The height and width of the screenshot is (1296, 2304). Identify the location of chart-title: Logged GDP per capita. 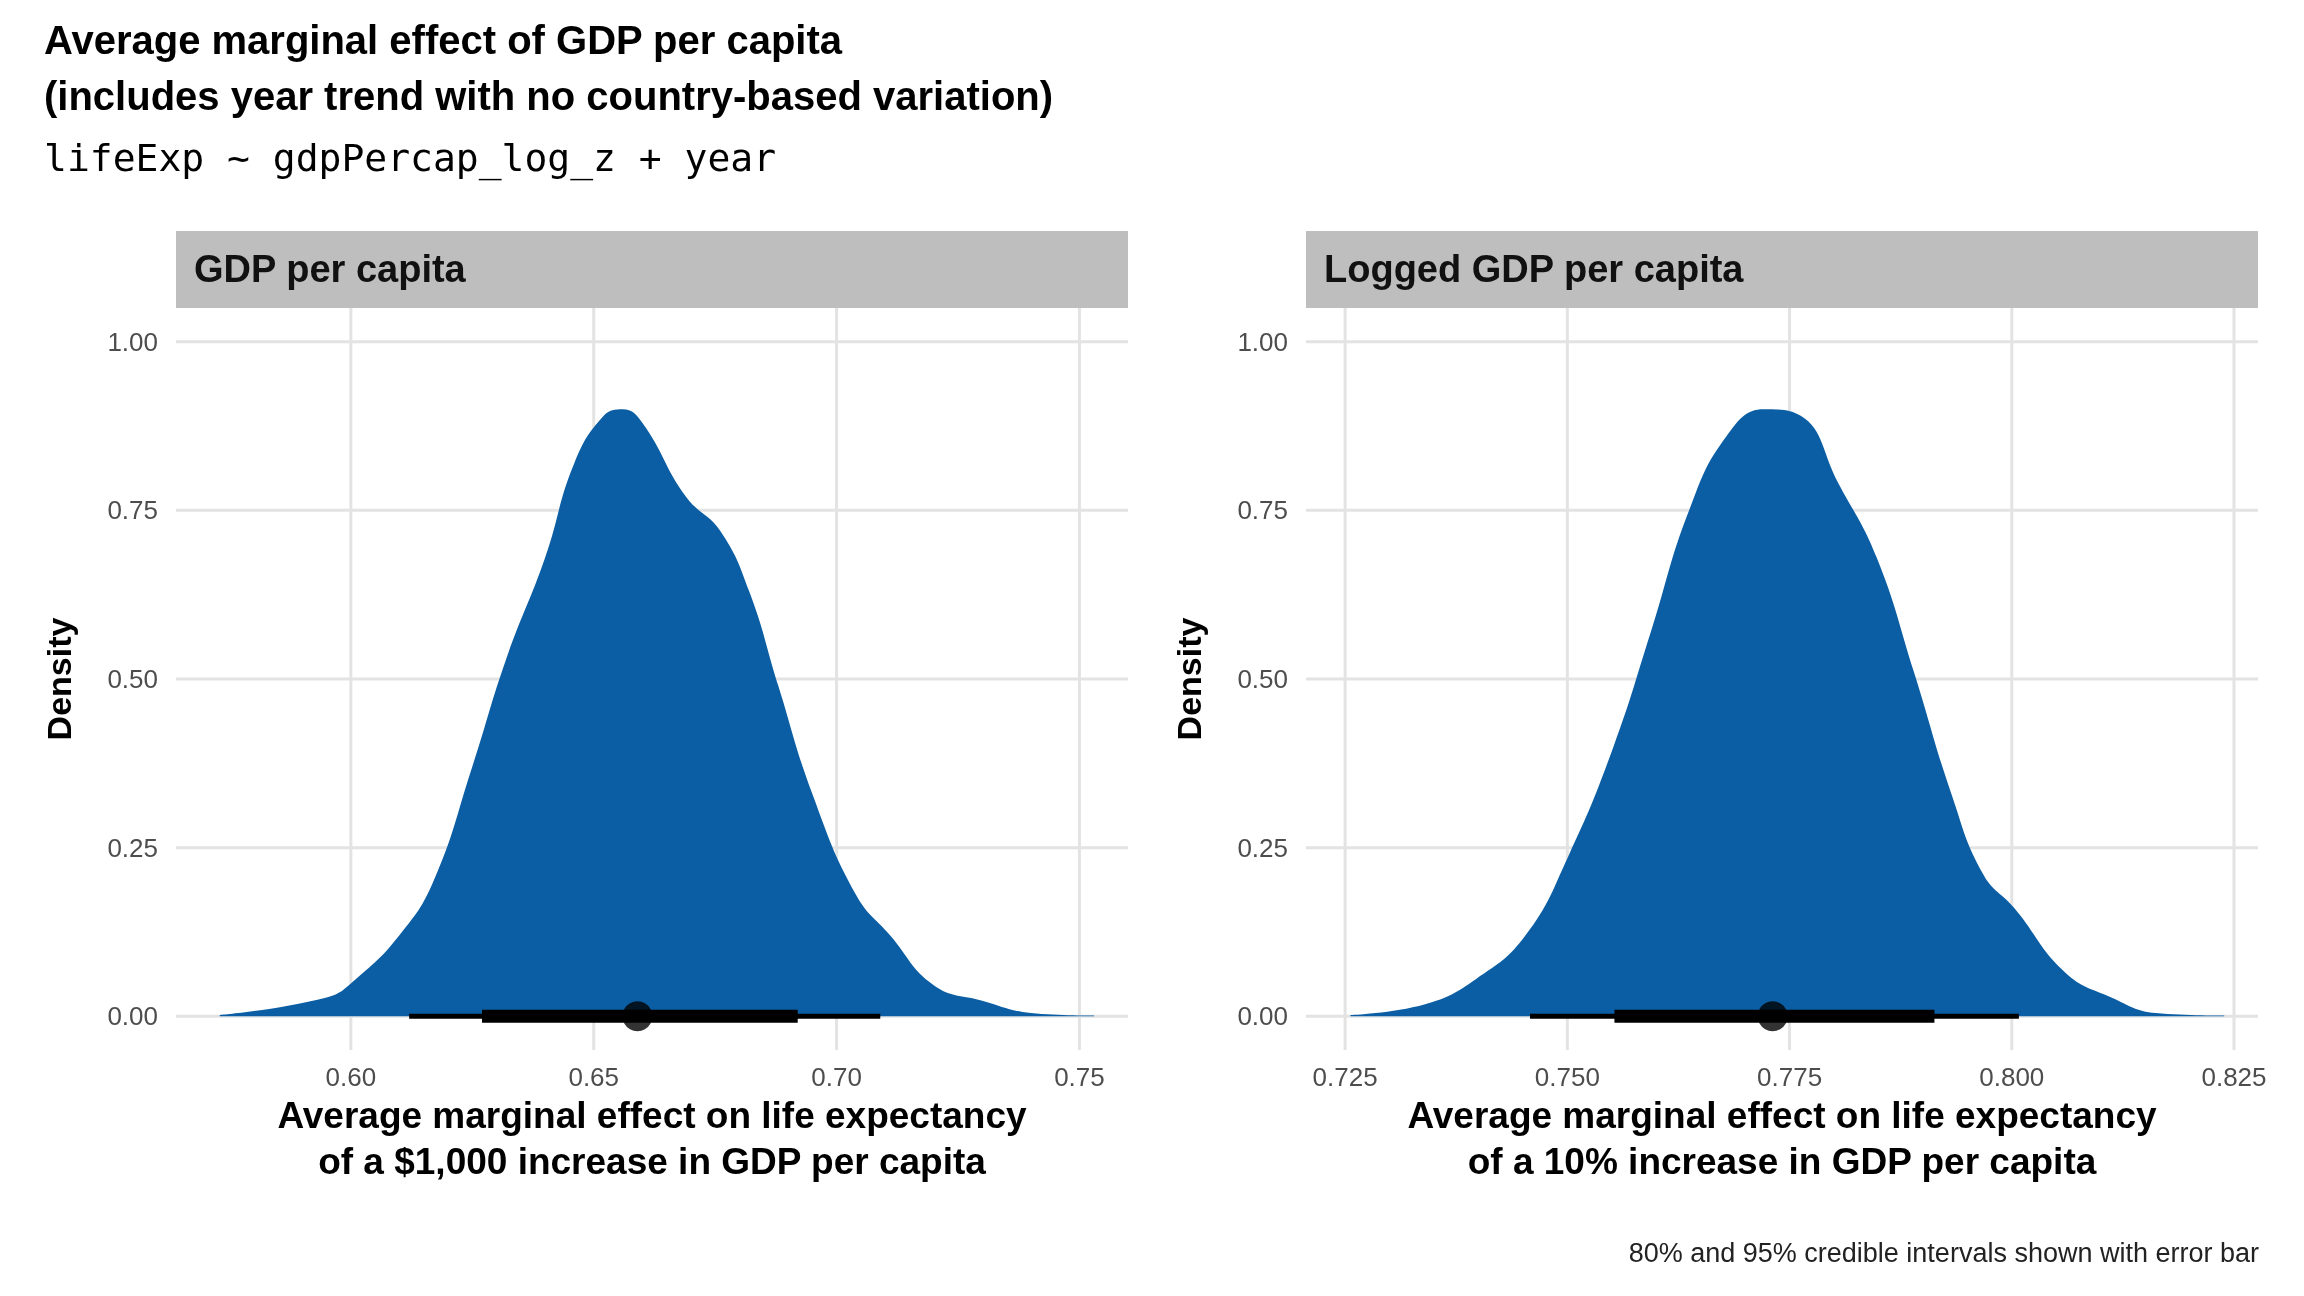
(1782, 269).